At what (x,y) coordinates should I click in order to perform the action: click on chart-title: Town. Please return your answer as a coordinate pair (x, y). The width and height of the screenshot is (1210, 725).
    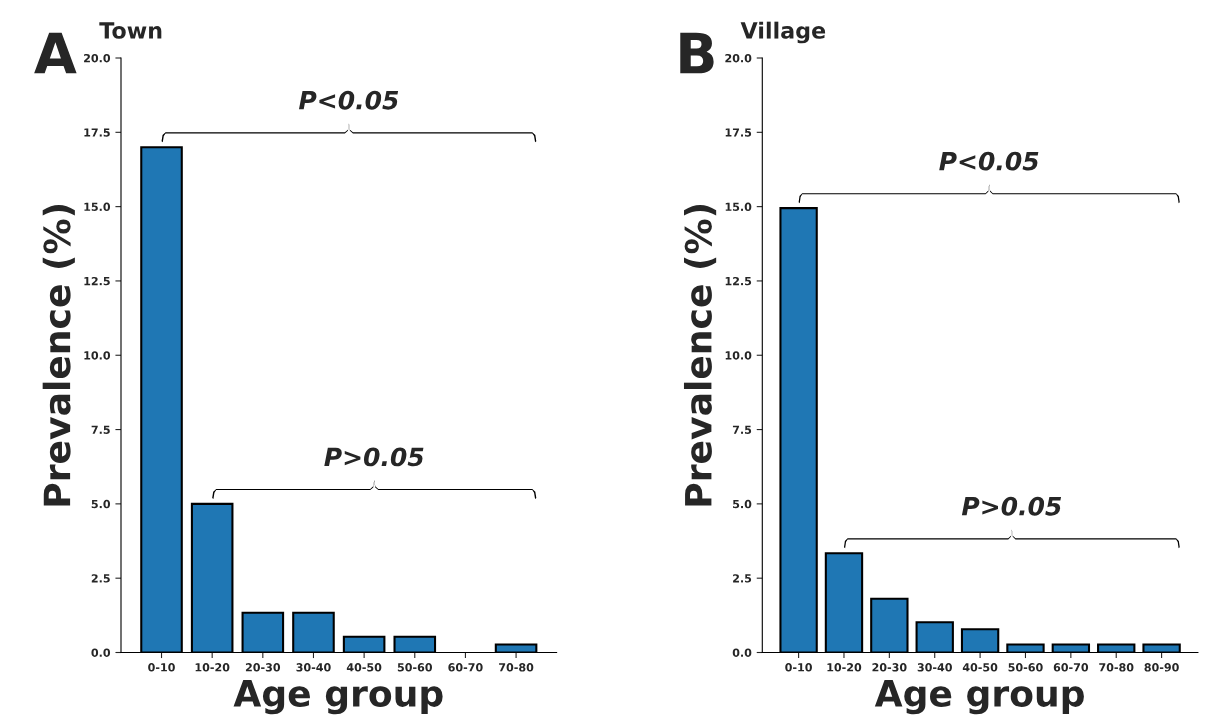
    Looking at the image, I should click on (130, 30).